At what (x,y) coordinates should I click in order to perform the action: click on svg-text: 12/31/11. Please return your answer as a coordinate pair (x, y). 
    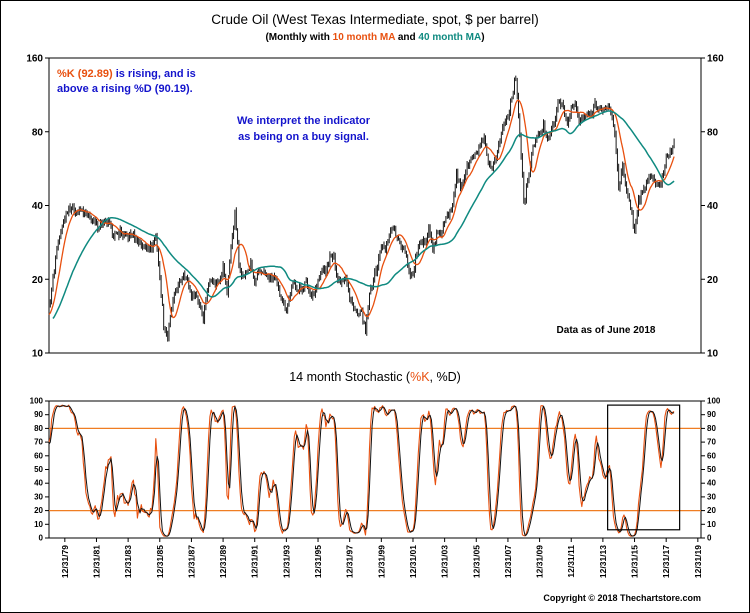
    Looking at the image, I should click on (571, 561).